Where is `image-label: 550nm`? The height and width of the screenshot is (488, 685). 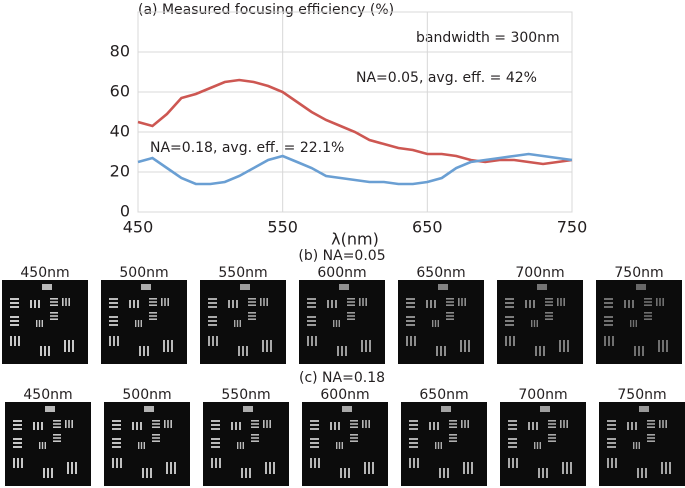
image-label: 550nm is located at coordinates (242, 273).